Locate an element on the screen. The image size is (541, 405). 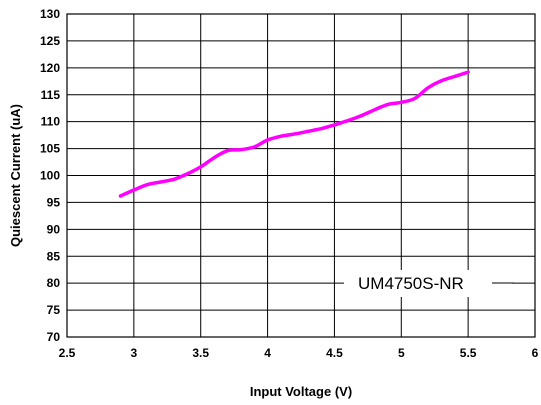
y-tick-label: 125 is located at coordinates (50, 41).